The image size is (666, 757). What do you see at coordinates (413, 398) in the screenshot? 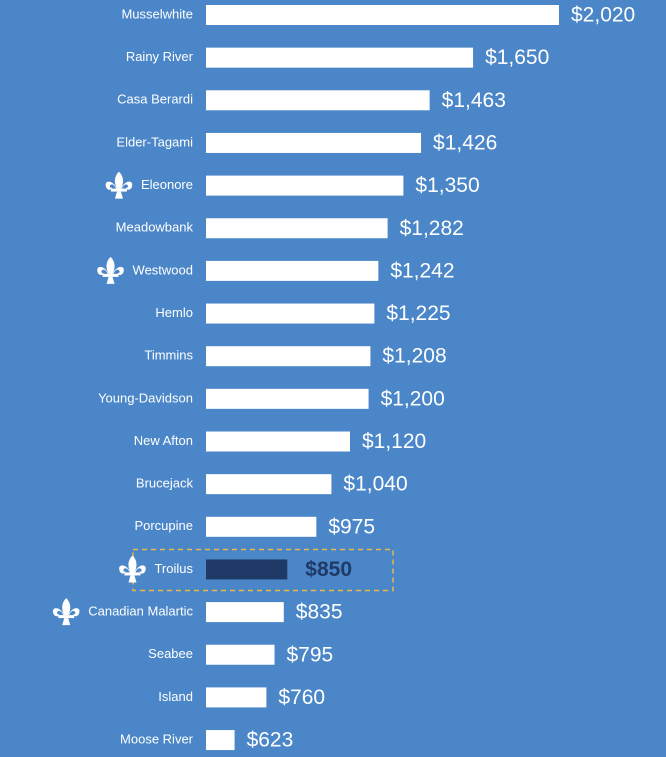
I see `value-label: $1,200` at bounding box center [413, 398].